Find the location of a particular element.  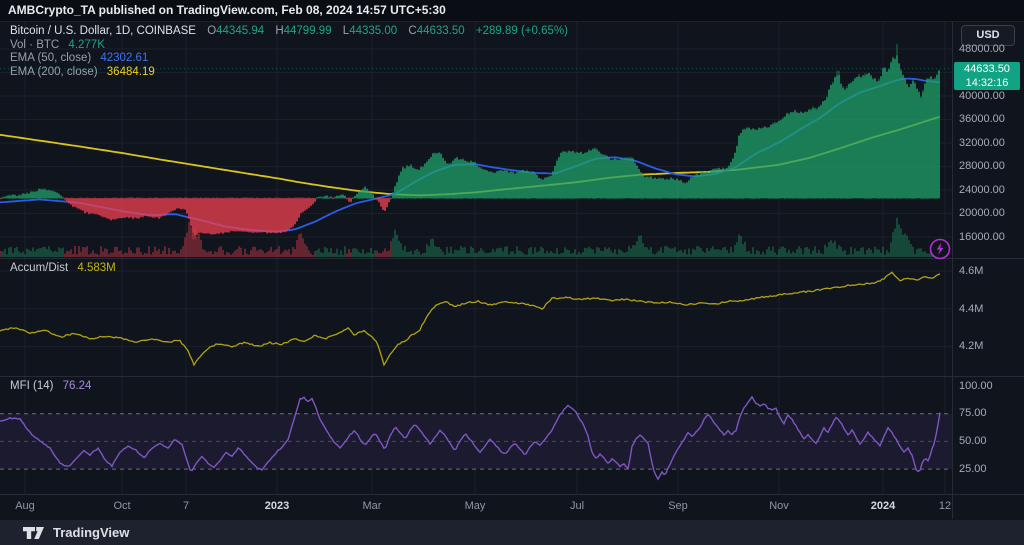

instant-trading-button is located at coordinates (940, 249).